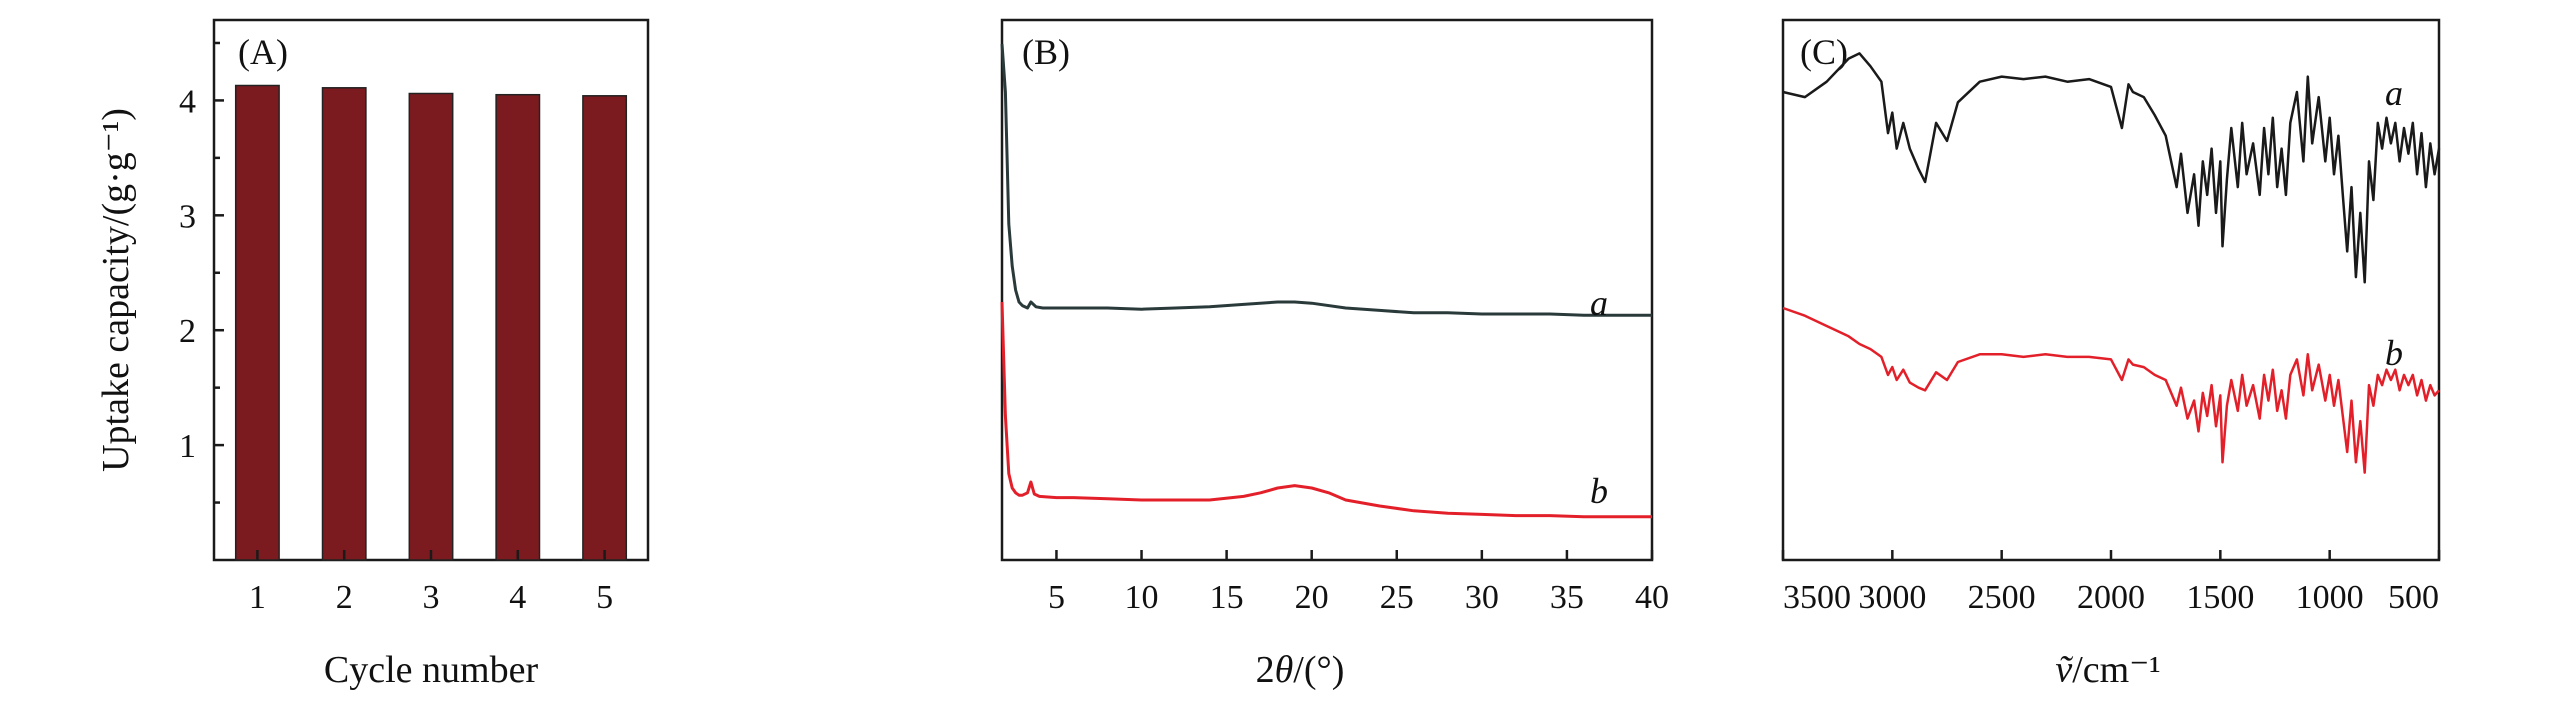 Image resolution: width=2567 pixels, height=709 pixels. Describe the element at coordinates (187, 216) in the screenshot. I see `y-tick-label: 3` at that location.